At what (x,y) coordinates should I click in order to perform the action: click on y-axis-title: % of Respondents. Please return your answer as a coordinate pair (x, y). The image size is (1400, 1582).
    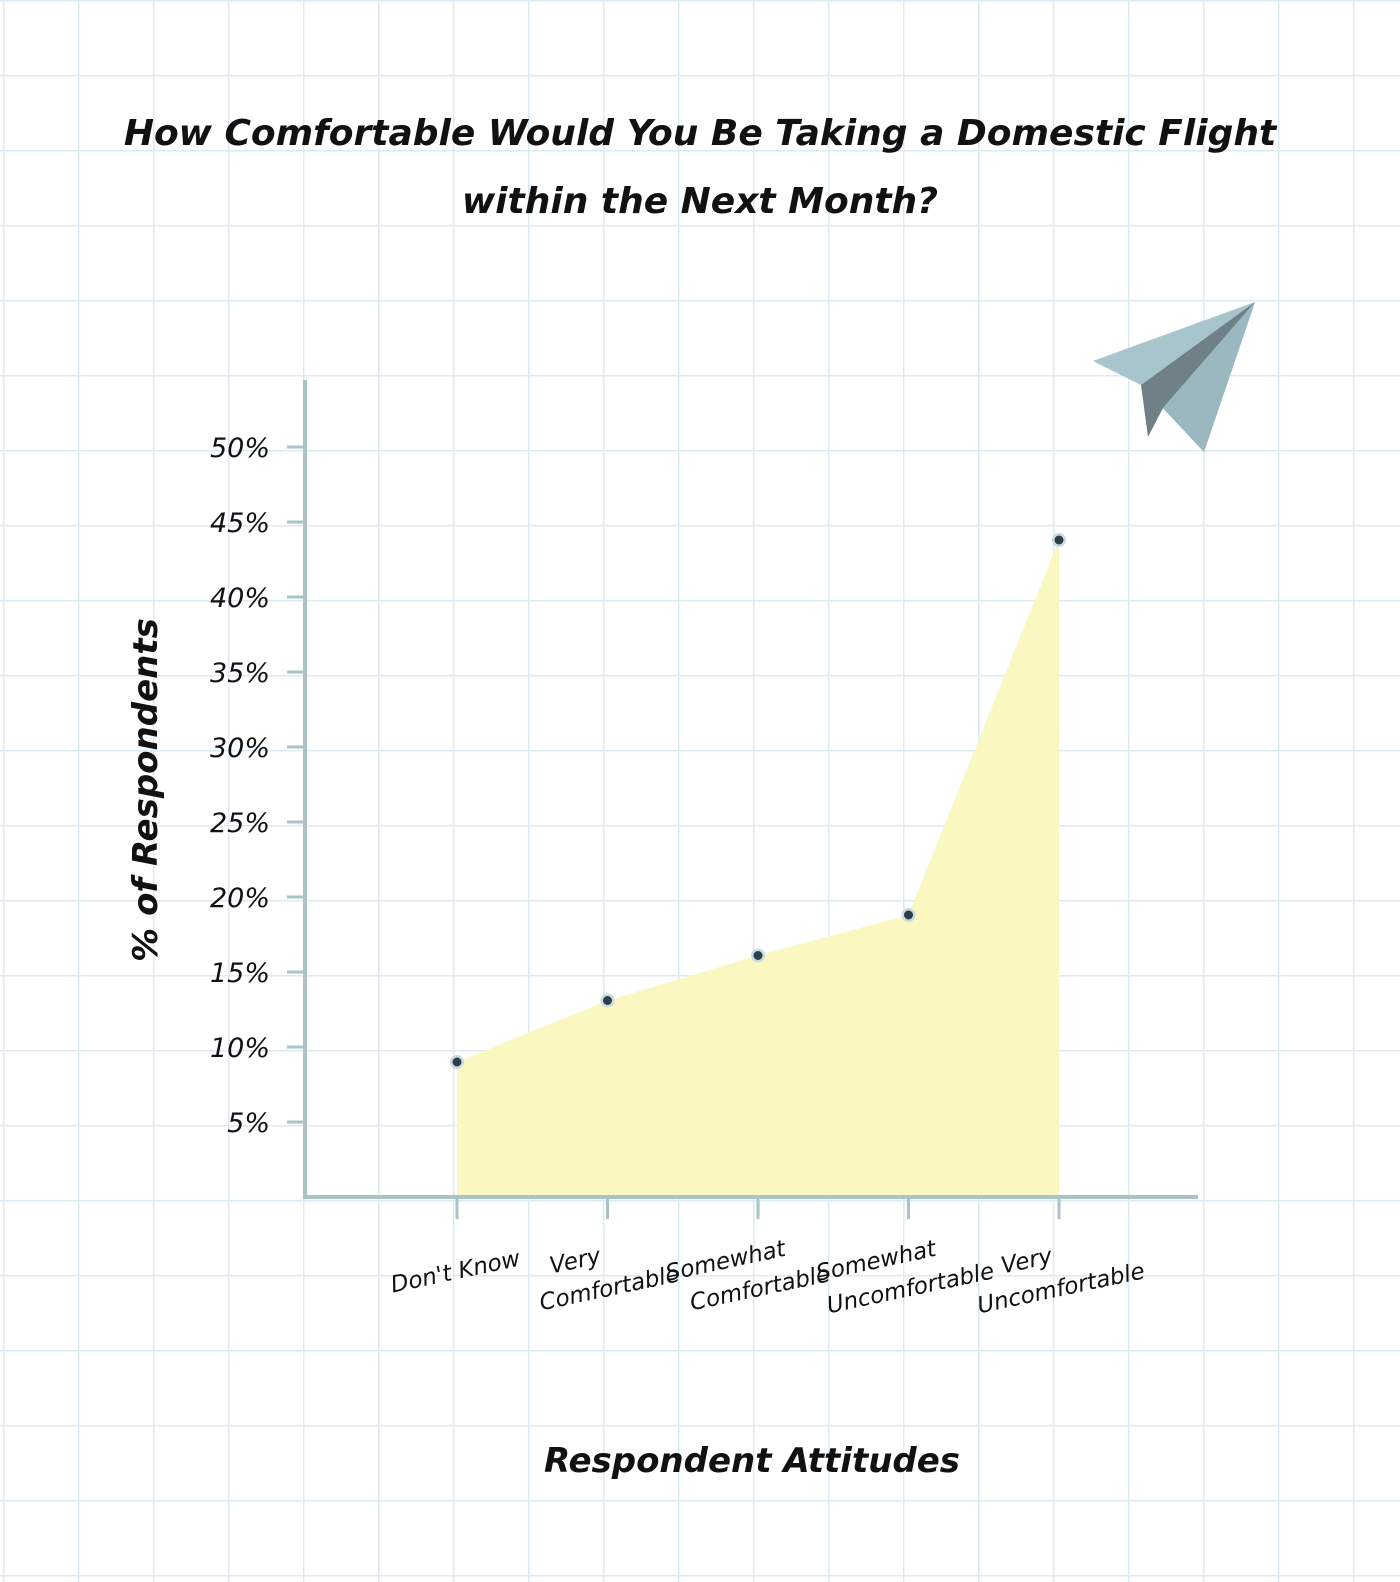
    Looking at the image, I should click on (146, 790).